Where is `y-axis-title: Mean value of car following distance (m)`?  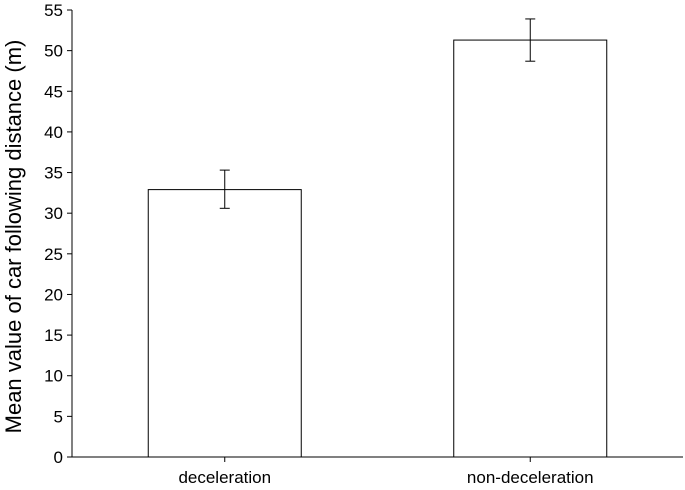
y-axis-title: Mean value of car following distance (m) is located at coordinates (13, 237).